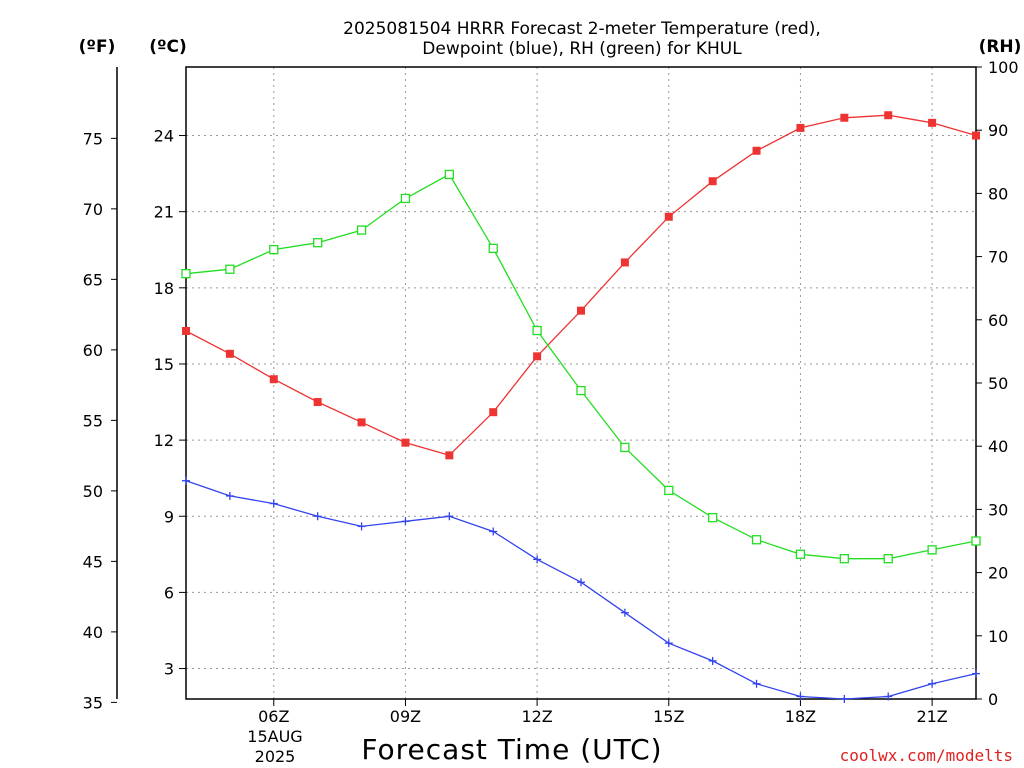  I want to click on celsius-tick-label: 3, so click(169, 669).